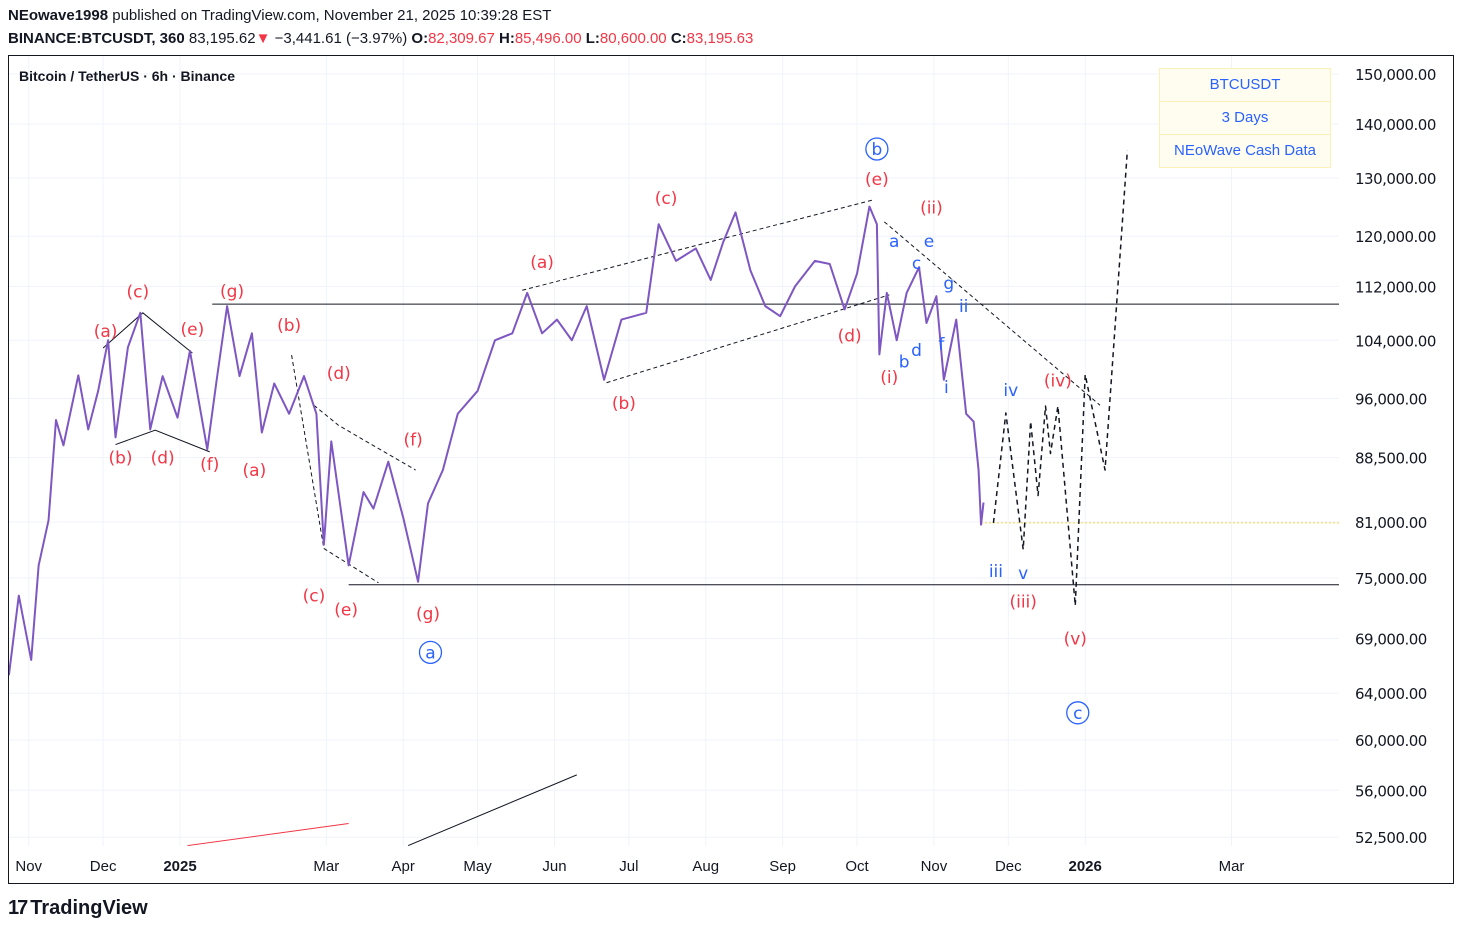  Describe the element at coordinates (222, 38) in the screenshot. I see `last-price: 83,195.62` at that location.